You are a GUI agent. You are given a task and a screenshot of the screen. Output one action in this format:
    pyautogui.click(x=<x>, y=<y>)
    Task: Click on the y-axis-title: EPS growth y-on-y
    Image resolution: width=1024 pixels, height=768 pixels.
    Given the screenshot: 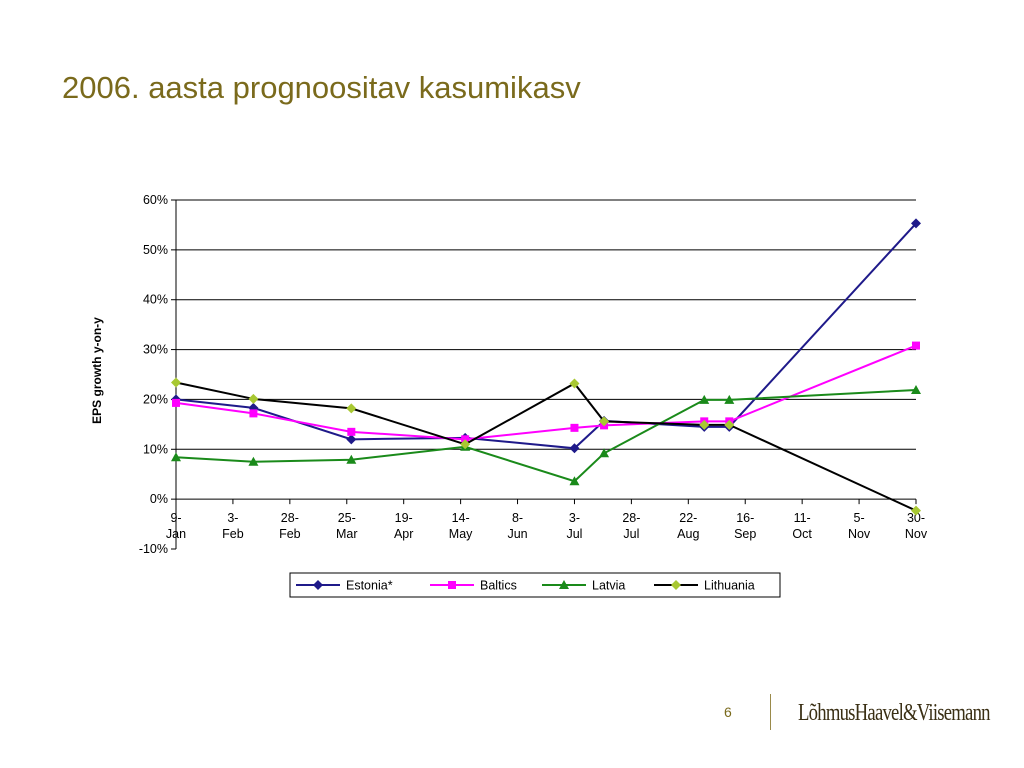 What is the action you would take?
    pyautogui.click(x=97, y=370)
    